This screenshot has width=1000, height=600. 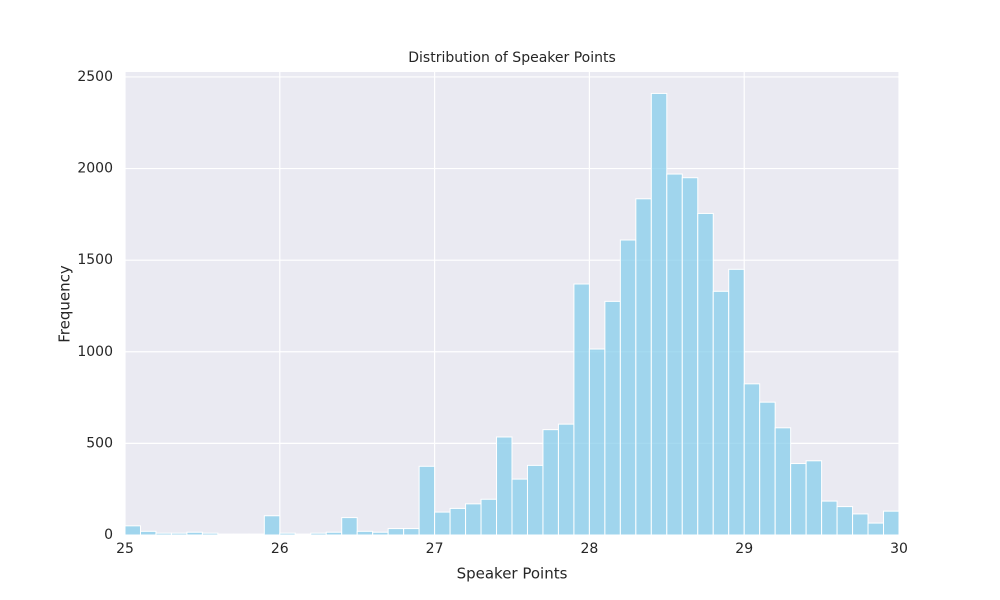 I want to click on x-tick-label: 28, so click(x=589, y=549).